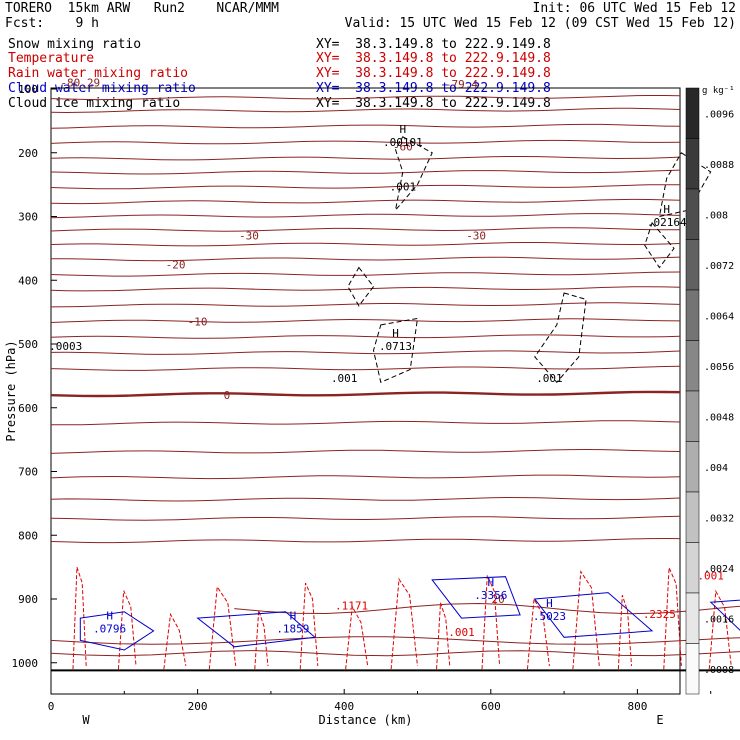 This screenshot has height=740, width=740. What do you see at coordinates (102, 88) in the screenshot?
I see `field-label-cloud-water: Cloud water mixing ratio` at bounding box center [102, 88].